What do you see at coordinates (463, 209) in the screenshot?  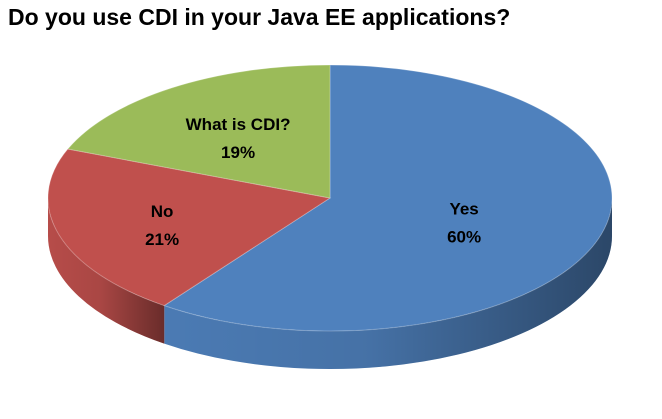 I see `slice-category-label: Yes` at bounding box center [463, 209].